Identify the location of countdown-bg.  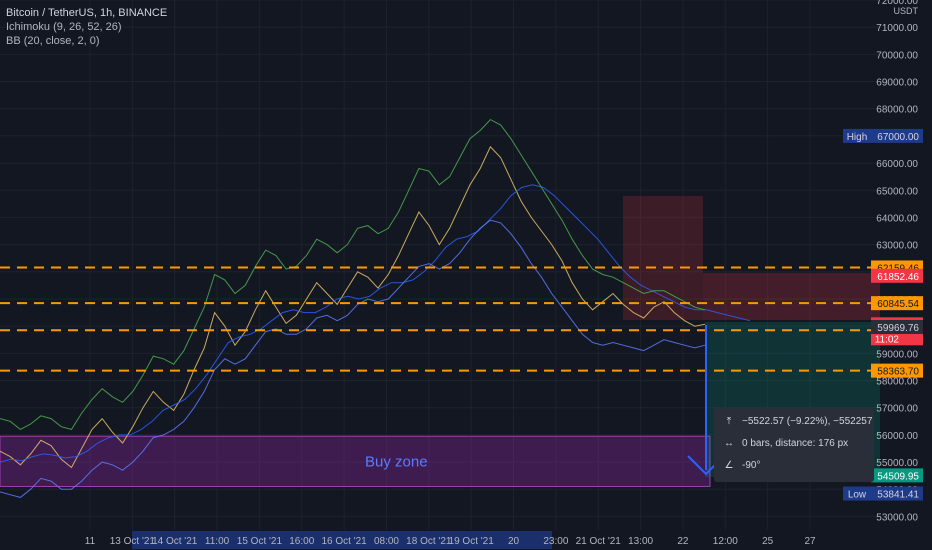
(897, 338).